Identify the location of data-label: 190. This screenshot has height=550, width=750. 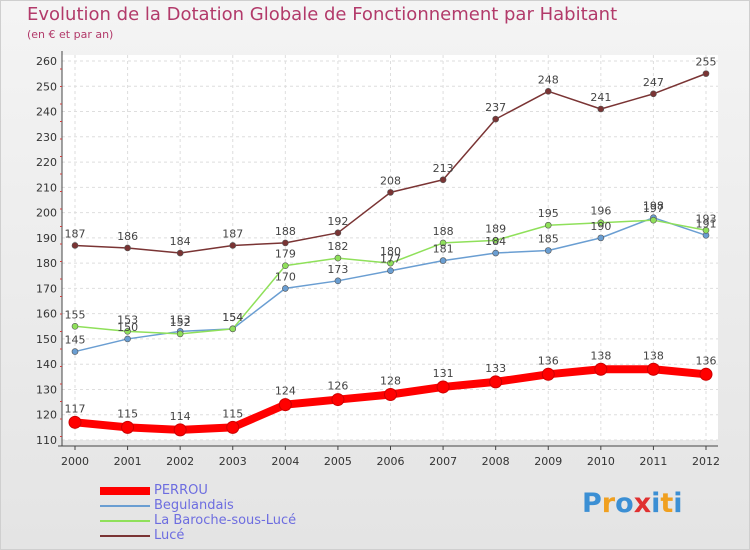
(600, 226).